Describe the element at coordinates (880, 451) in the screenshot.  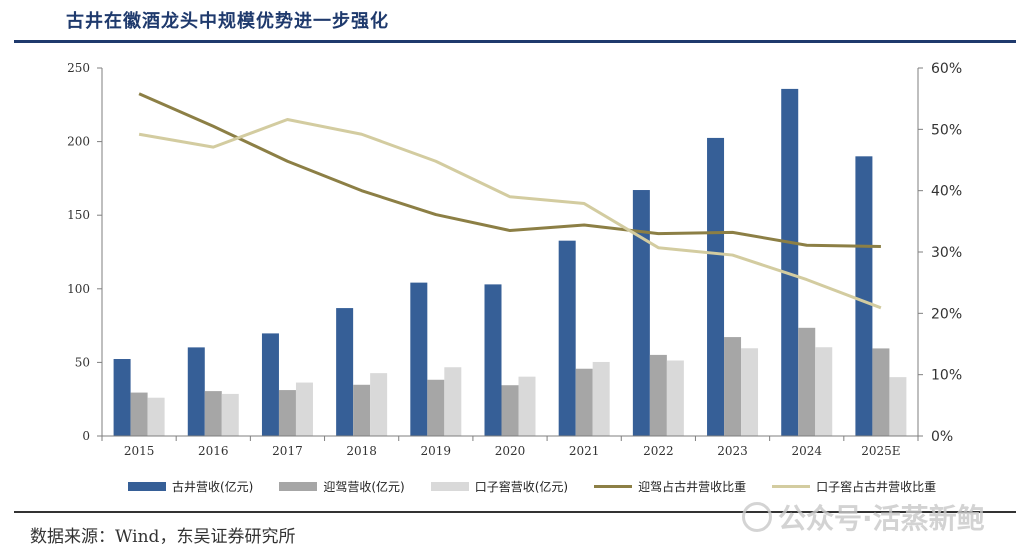
I see `x-tick-label: 2025E` at that location.